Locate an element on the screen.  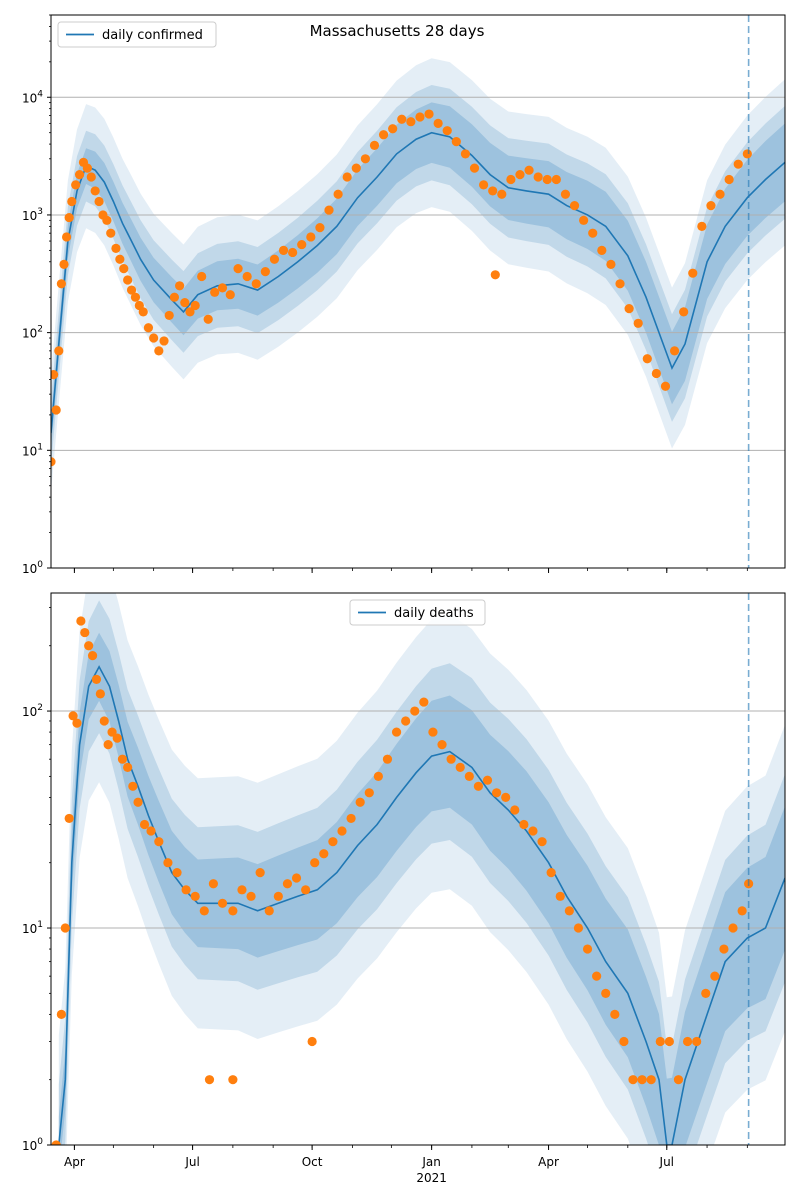
x-tick-label: Jul is located at coordinates (191, 1162).